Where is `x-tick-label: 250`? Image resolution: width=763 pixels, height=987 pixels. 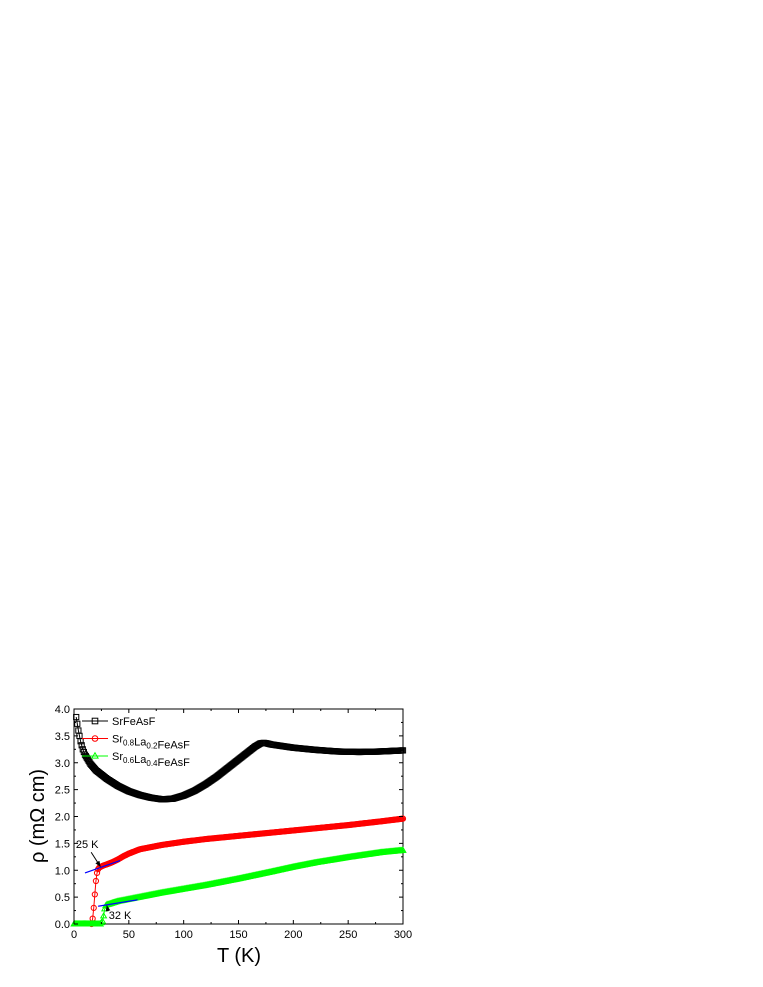
x-tick-label: 250 is located at coordinates (348, 935).